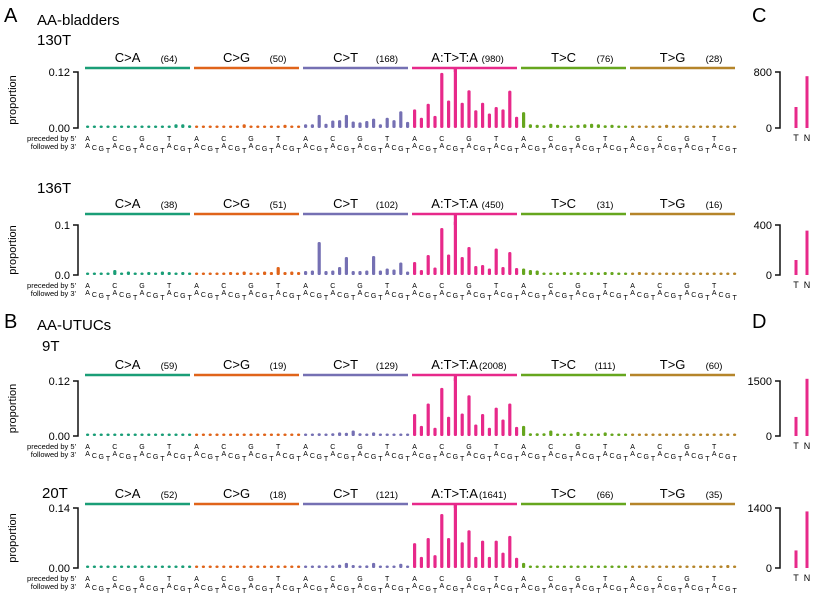 The width and height of the screenshot is (817, 600). What do you see at coordinates (236, 364) in the screenshot?
I see `class-label-cg: C>G` at bounding box center [236, 364].